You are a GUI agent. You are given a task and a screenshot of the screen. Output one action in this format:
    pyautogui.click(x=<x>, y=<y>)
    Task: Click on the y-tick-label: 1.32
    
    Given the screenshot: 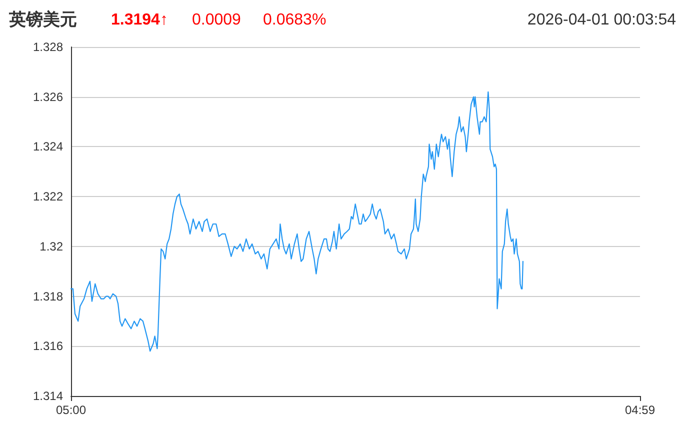 What is the action you would take?
    pyautogui.click(x=52, y=246)
    